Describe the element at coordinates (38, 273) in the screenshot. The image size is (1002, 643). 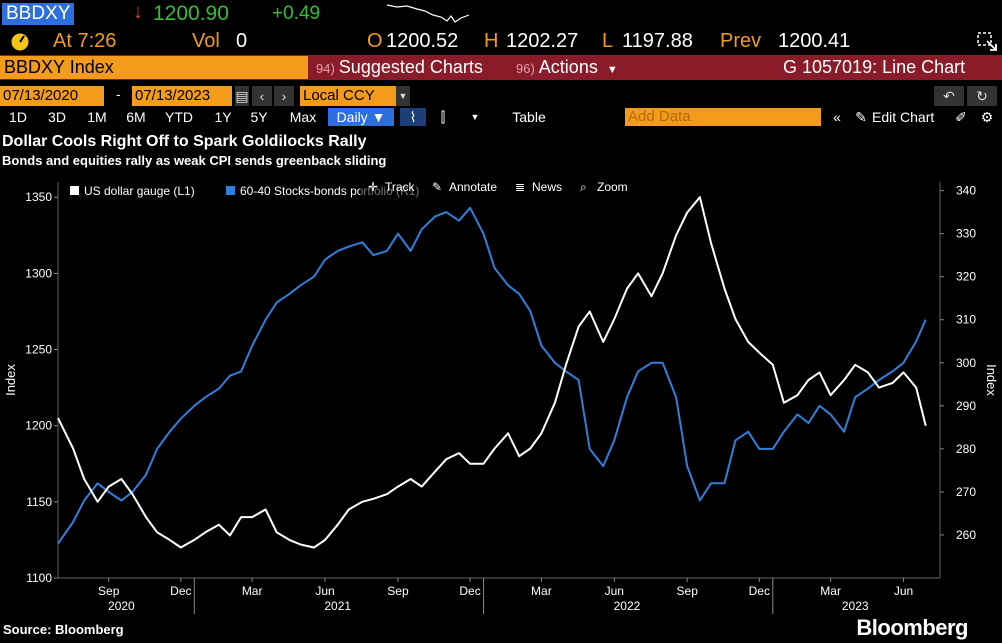
I see `left-tick-label: 1300` at that location.